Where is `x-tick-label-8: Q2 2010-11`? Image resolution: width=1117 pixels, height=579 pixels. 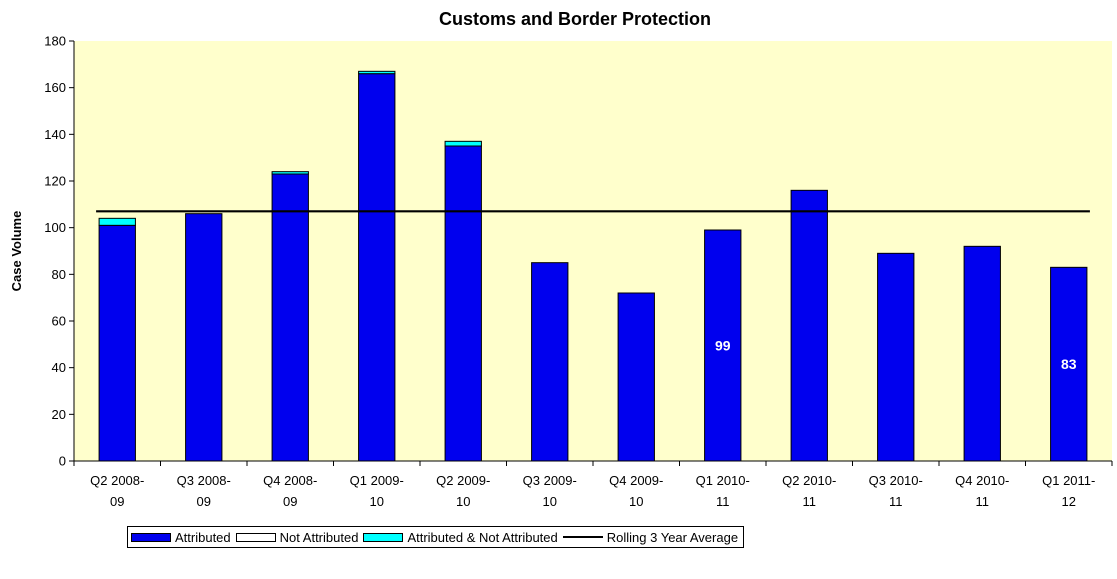
x-tick-label-8: Q2 2010-11 is located at coordinates (809, 491).